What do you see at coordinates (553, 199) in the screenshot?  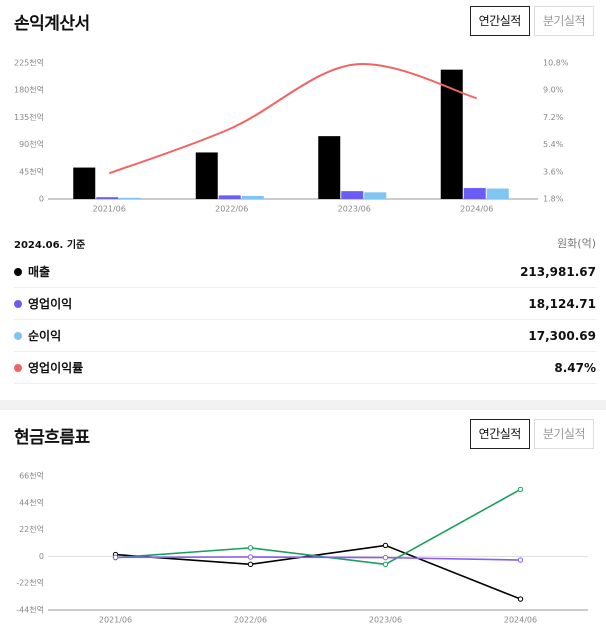 I see `y2-tick-label: 1.8%` at bounding box center [553, 199].